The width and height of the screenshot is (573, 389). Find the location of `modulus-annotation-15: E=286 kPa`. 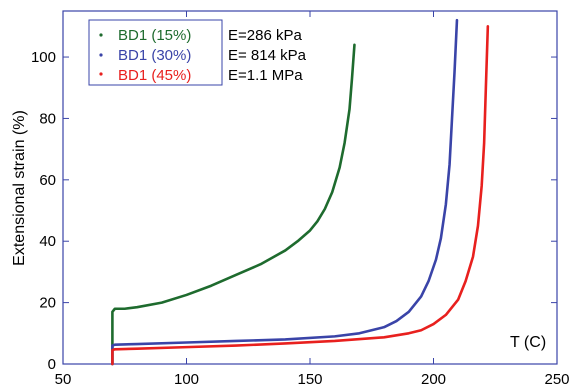

modulus-annotation-15: E=286 kPa is located at coordinates (265, 35).